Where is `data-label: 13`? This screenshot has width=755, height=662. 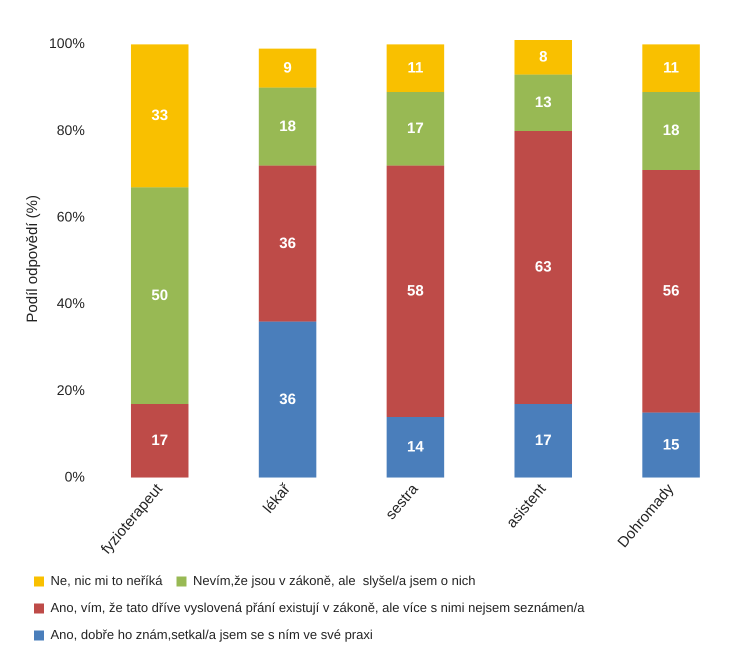
data-label: 13 is located at coordinates (543, 102).